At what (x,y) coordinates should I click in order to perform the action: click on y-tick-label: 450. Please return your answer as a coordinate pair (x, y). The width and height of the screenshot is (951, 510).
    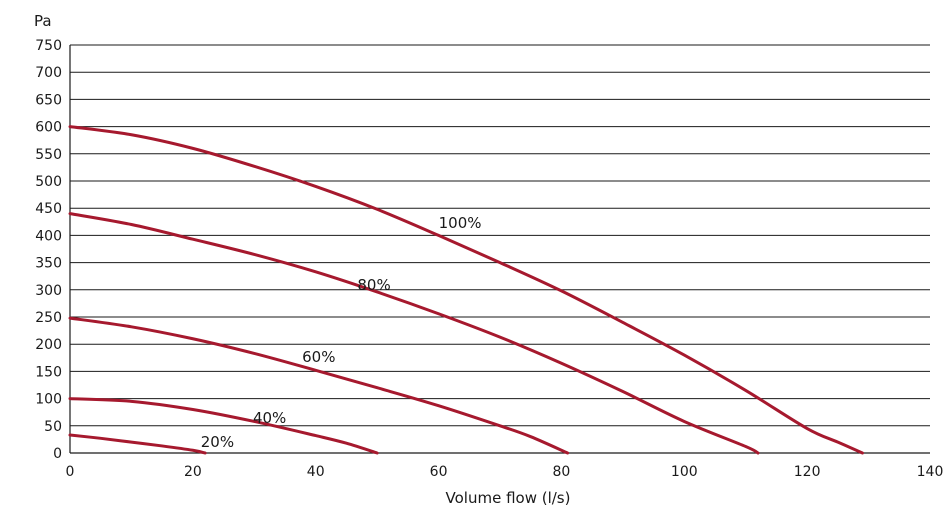
    Looking at the image, I should click on (48, 209).